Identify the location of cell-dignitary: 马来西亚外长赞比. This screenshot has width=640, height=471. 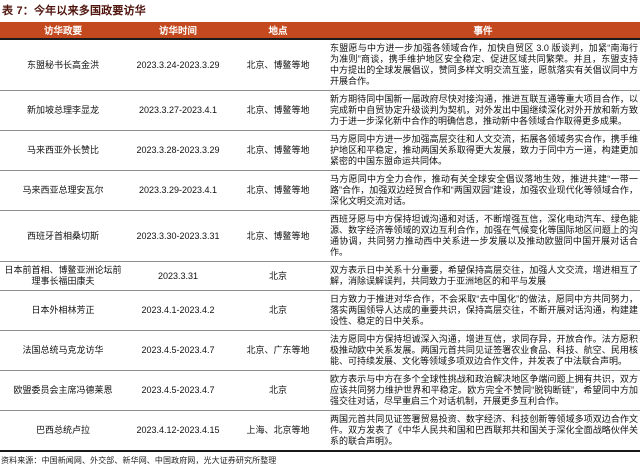
(62, 150).